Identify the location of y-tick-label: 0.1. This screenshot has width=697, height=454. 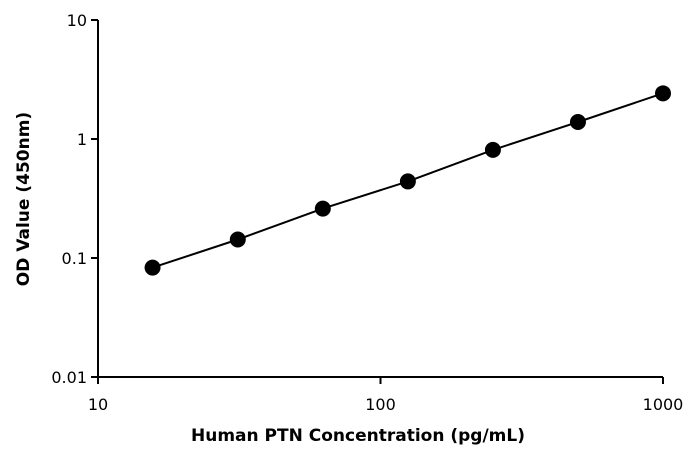
(74, 258).